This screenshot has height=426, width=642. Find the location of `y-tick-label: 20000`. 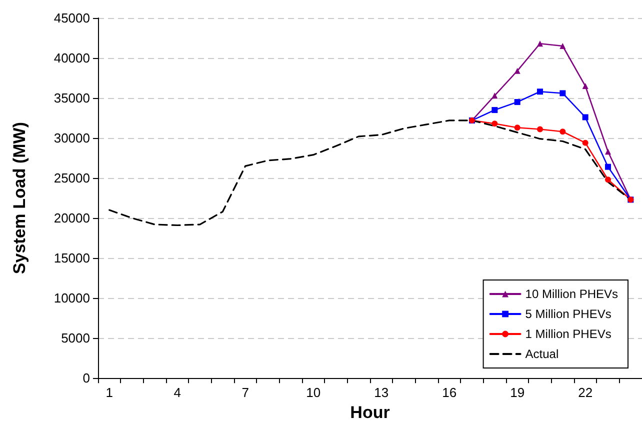

y-tick-label: 20000 is located at coordinates (72, 218).